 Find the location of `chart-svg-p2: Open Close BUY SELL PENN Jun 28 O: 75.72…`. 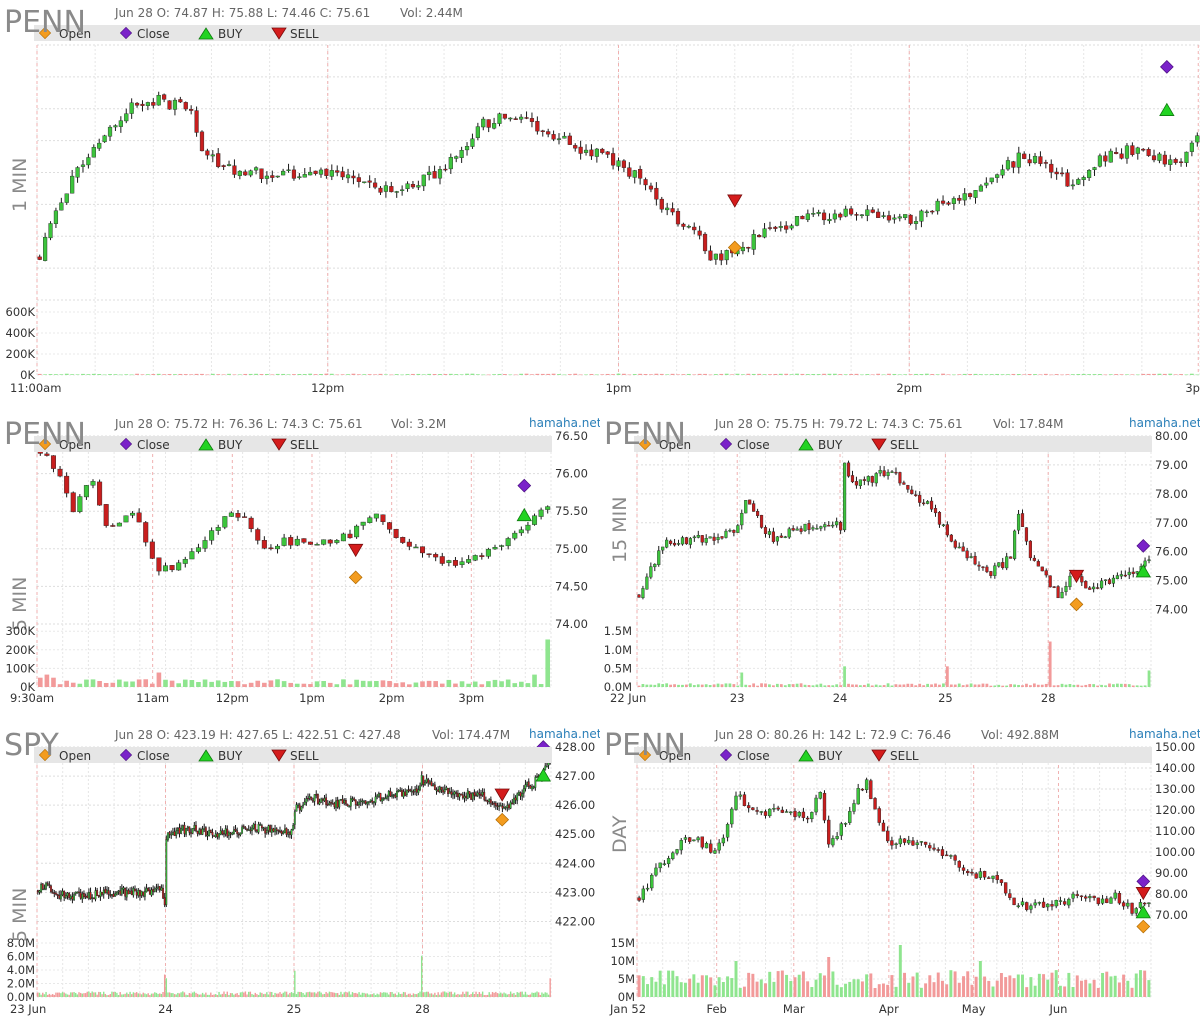

chart-svg-p2: Open Close BUY SELL PENN Jun 28 O: 75.72… is located at coordinates (302, 560).